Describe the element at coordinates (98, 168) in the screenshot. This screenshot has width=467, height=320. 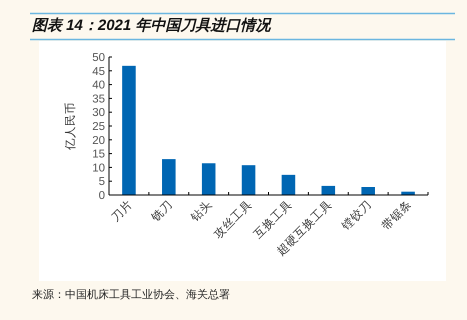
I see `y-tick-label: 10` at that location.